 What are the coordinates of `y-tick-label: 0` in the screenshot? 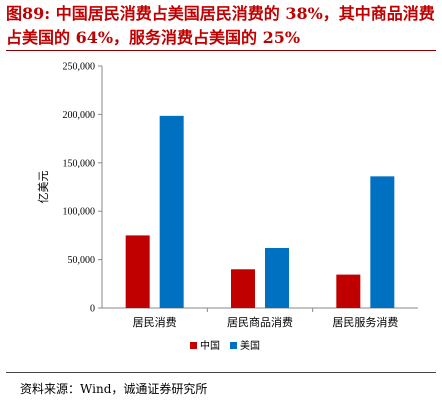 It's located at (92, 309).